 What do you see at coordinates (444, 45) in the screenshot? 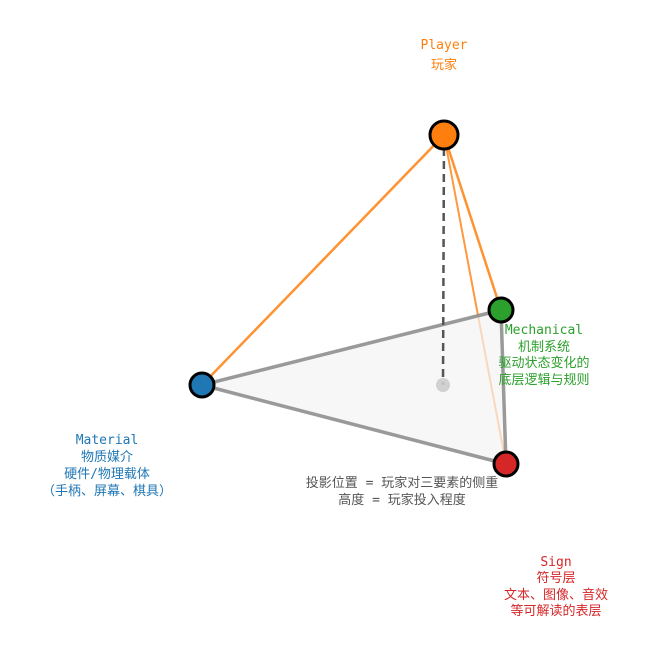
I see `player-label-line: Player` at bounding box center [444, 45].